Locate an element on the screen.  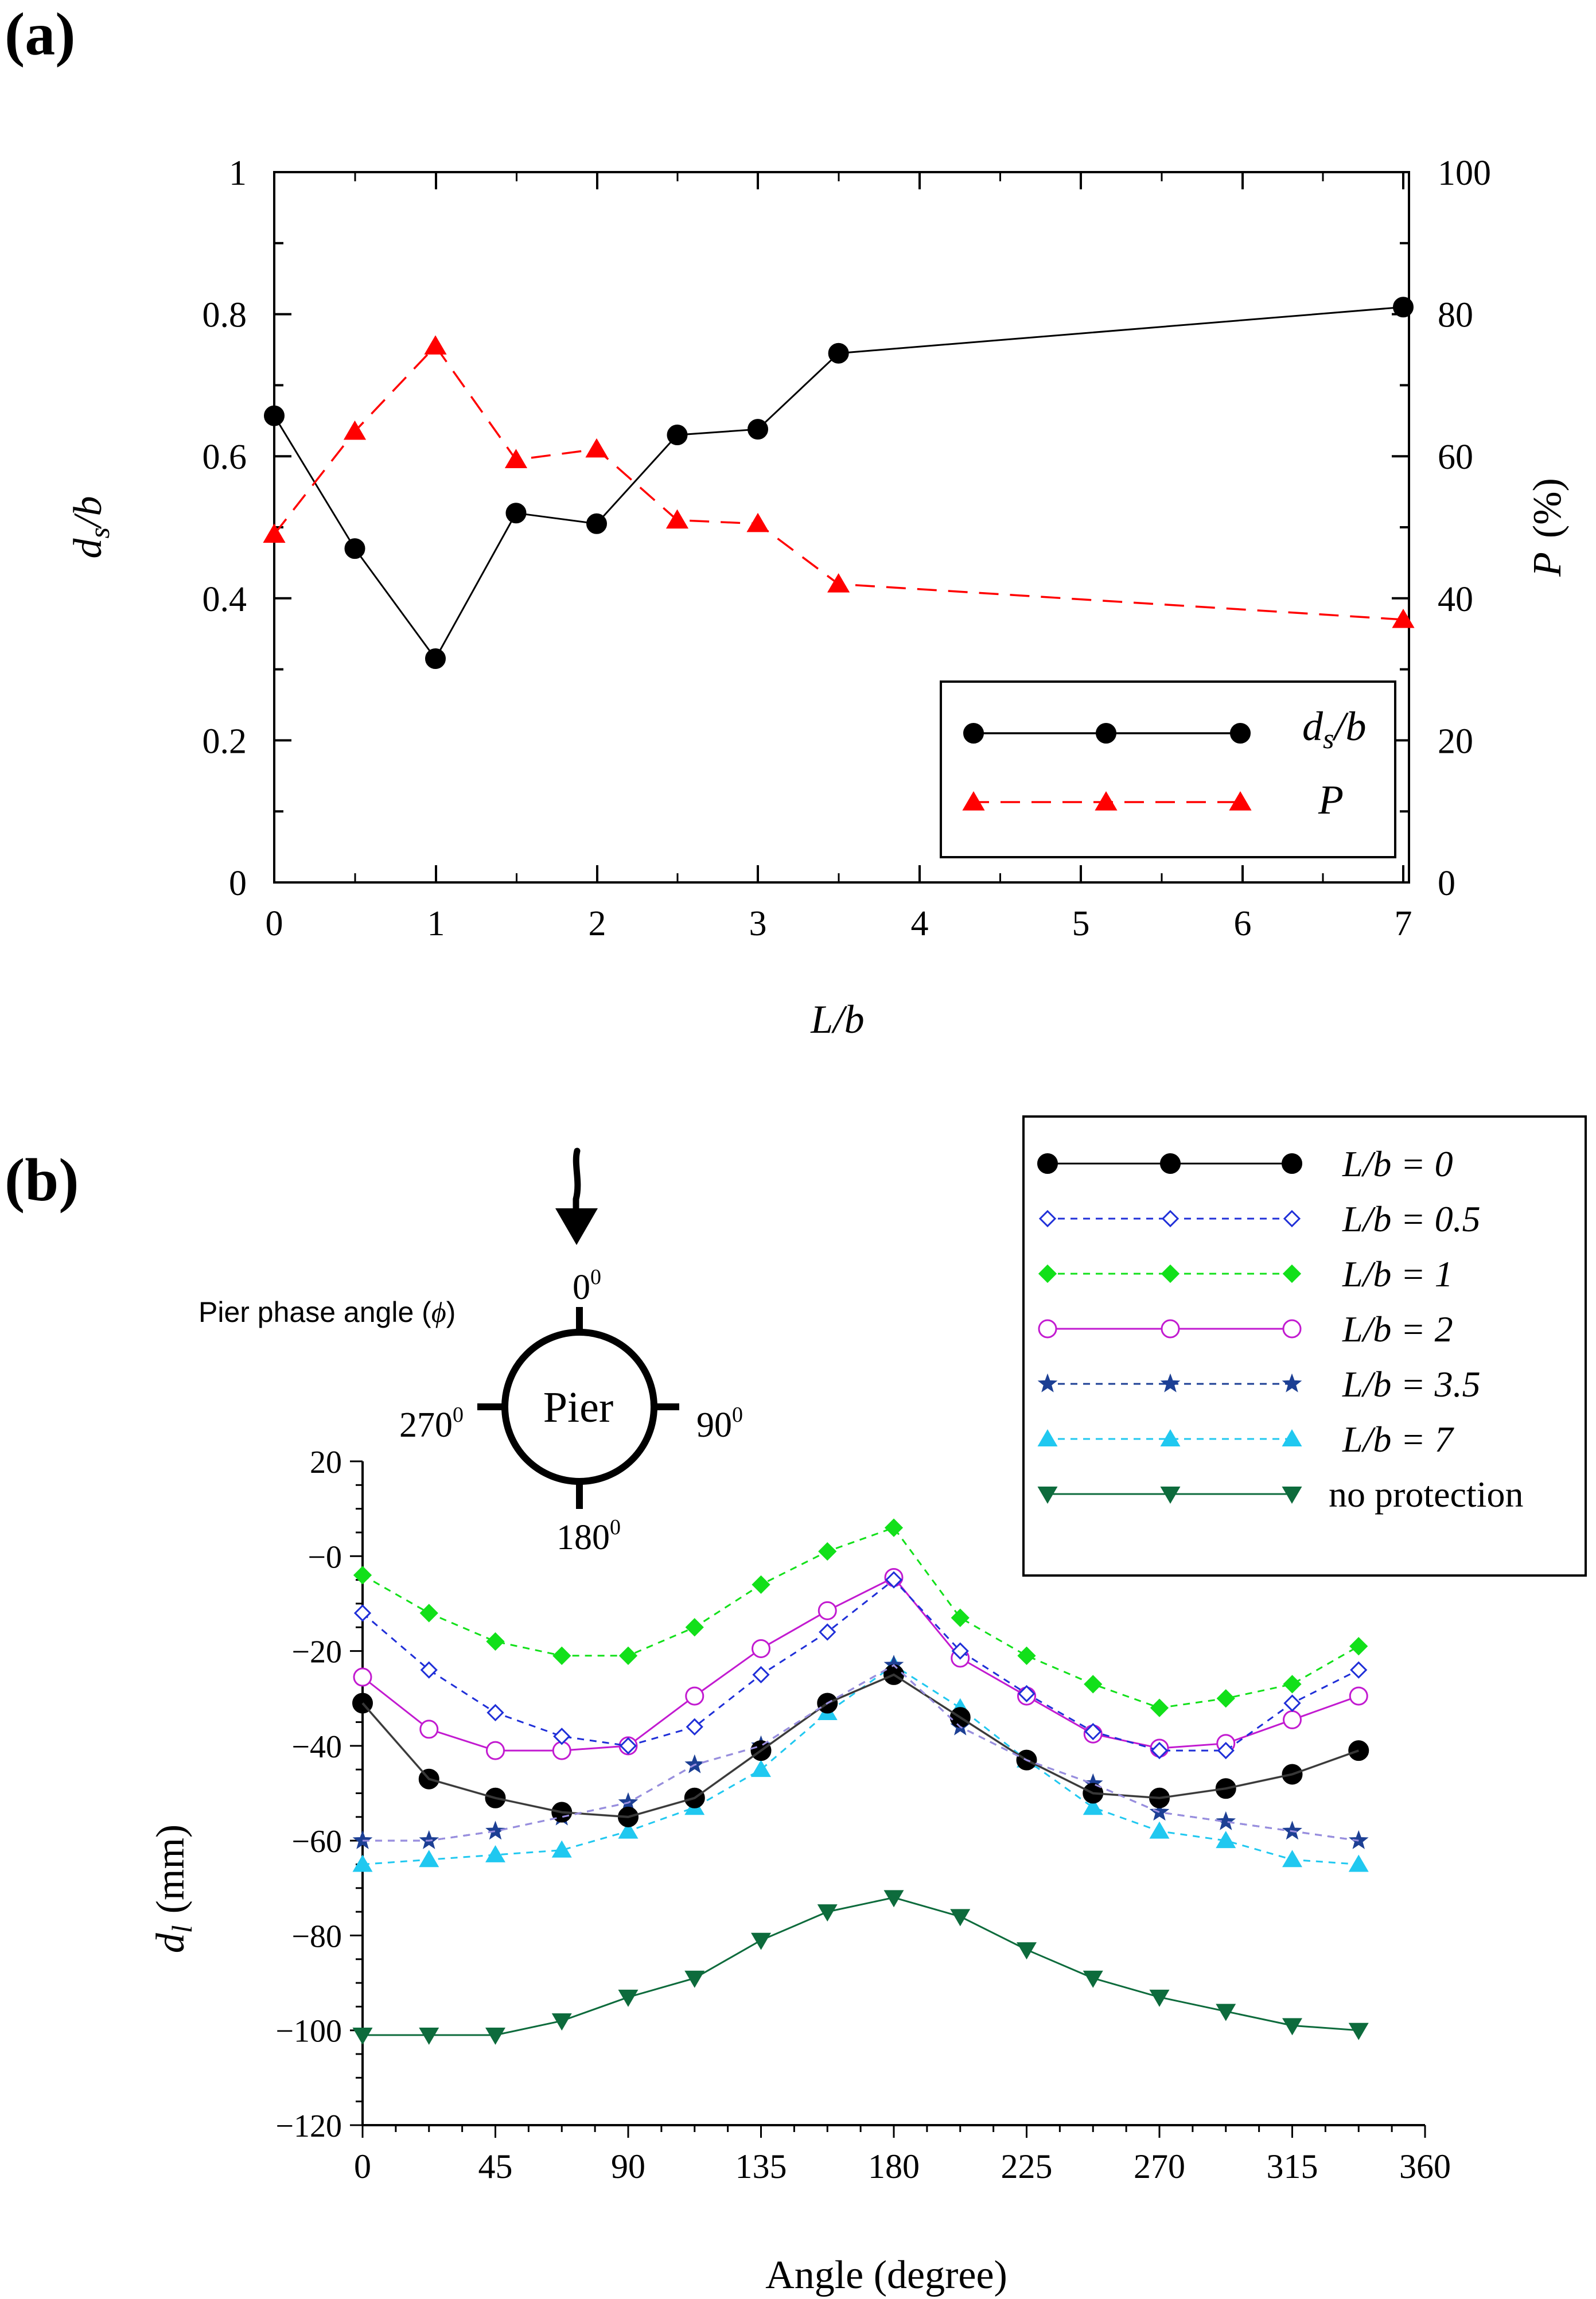
chart-a-right-tick-label: 80 is located at coordinates (1455, 315).